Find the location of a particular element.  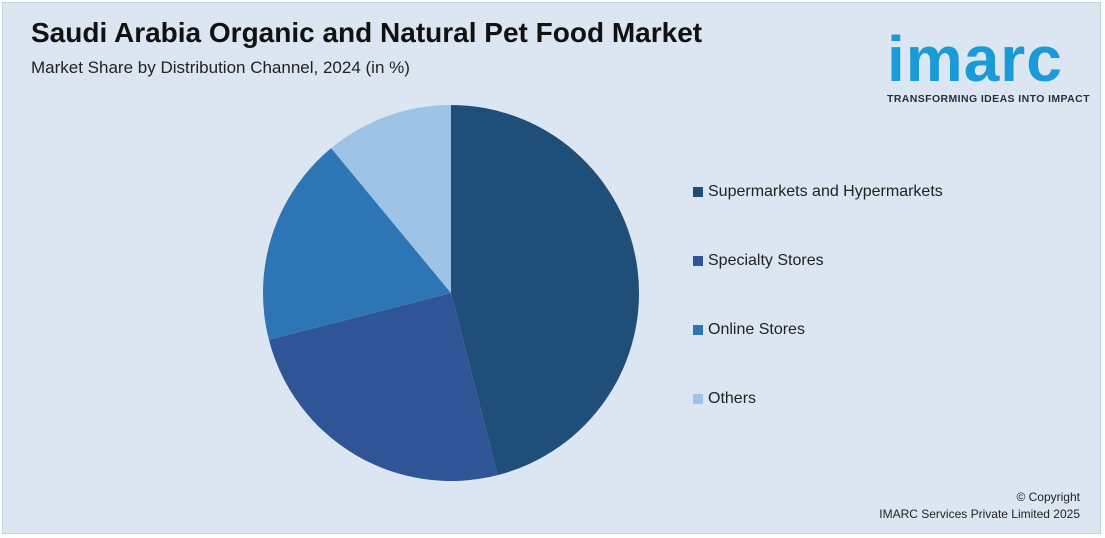

legend-item-supermarkets-and-hypermarkets: Supermarkets and Hypermarkets is located at coordinates (818, 192).